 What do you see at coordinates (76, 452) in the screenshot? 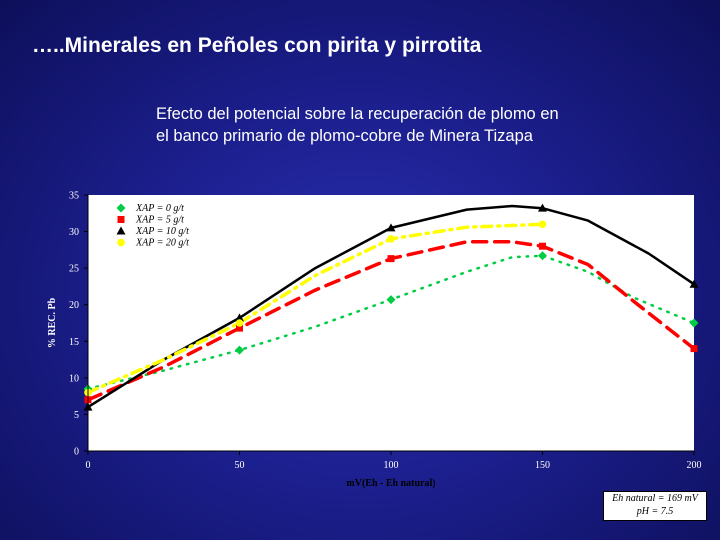
I see `y-tick-label: 0` at bounding box center [76, 452].